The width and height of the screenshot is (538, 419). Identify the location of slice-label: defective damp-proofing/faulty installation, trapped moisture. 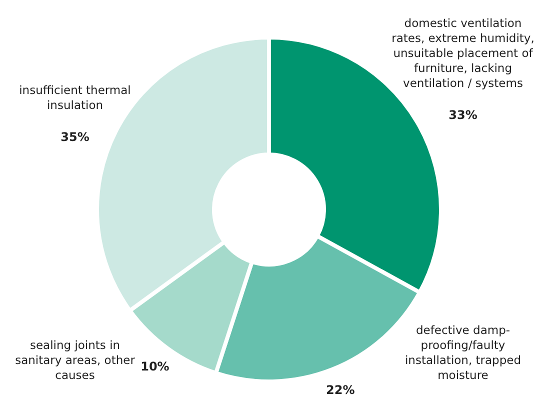
(463, 352).